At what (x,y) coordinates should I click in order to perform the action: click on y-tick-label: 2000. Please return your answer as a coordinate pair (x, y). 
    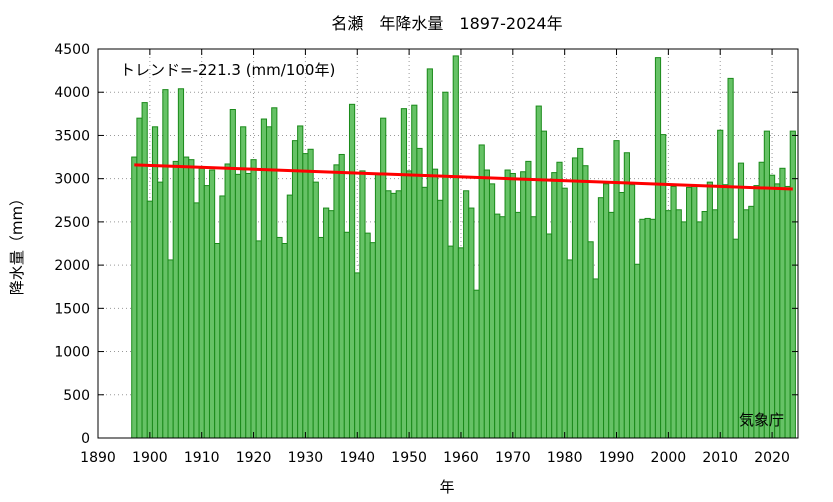
    Looking at the image, I should click on (72, 266).